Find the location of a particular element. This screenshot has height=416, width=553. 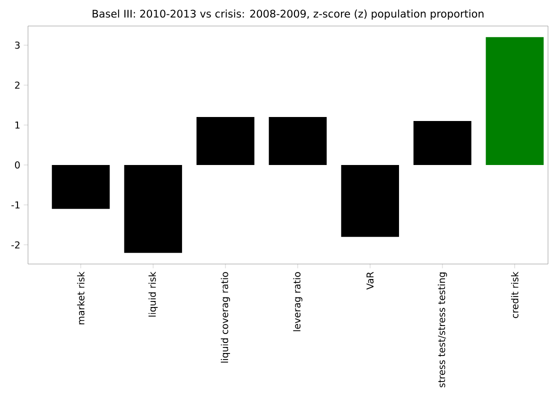

y-tick-label: -1 is located at coordinates (15, 204).